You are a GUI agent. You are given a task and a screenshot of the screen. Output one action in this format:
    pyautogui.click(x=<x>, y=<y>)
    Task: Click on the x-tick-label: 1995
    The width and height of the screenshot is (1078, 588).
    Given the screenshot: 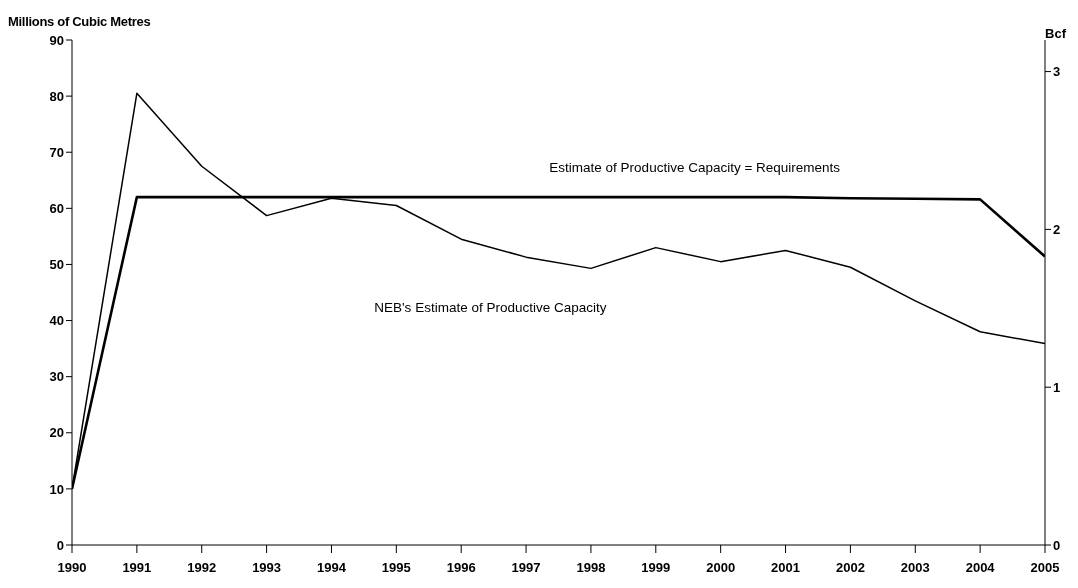 What is the action you would take?
    pyautogui.click(x=396, y=568)
    